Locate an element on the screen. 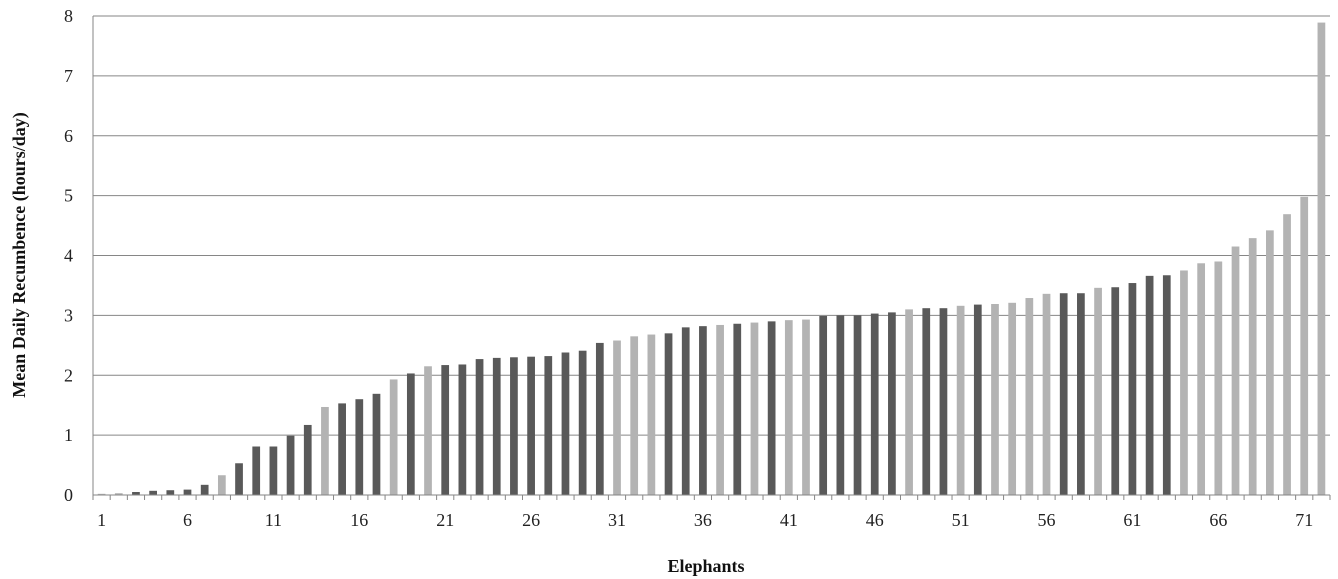 This screenshot has height=579, width=1338. x-tick-label: 61 is located at coordinates (1132, 520).